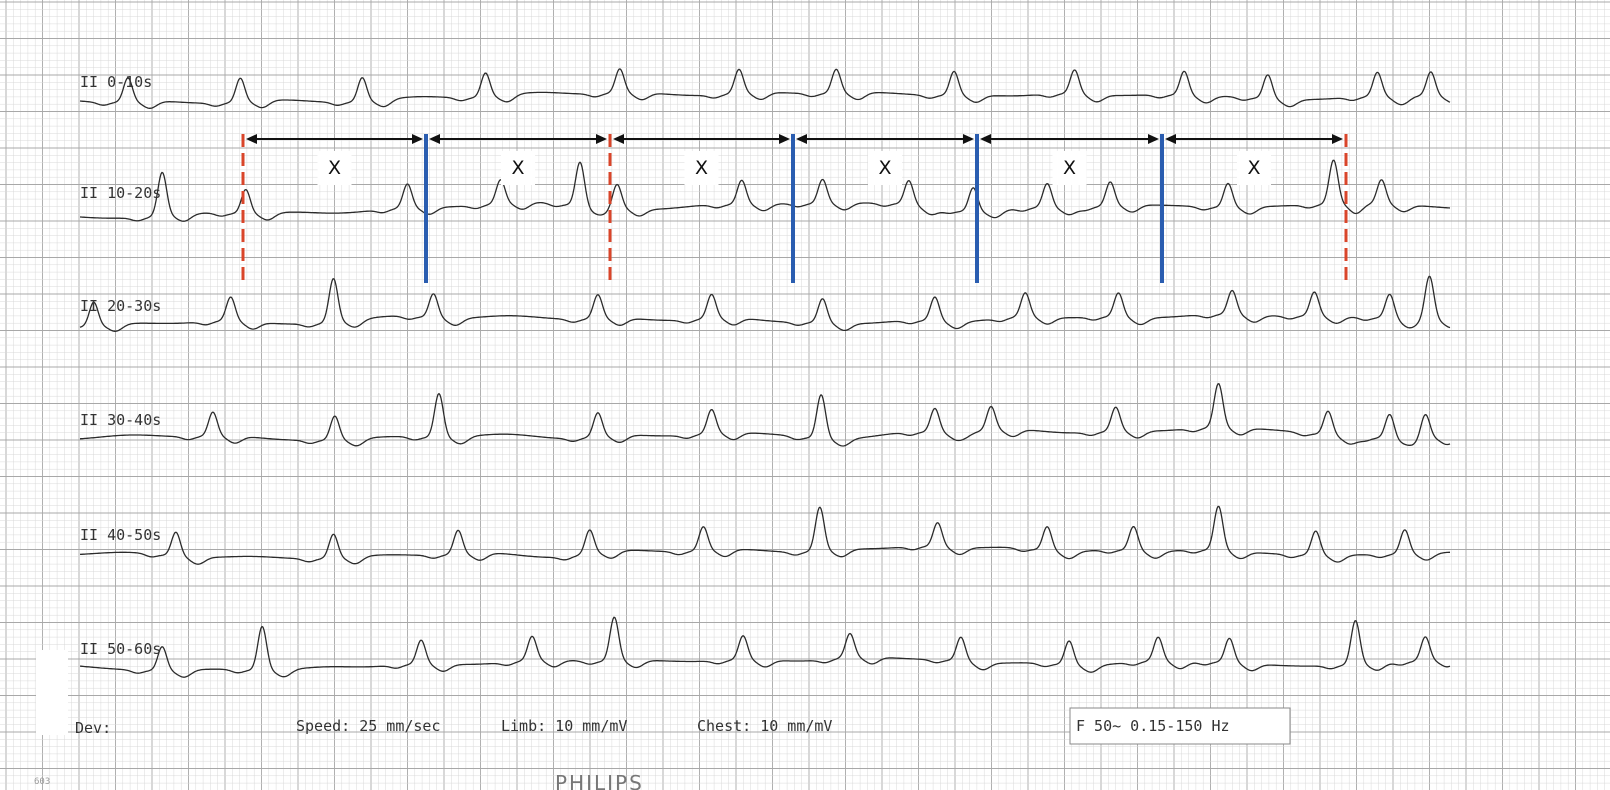 This screenshot has width=1610, height=790. I want to click on footer-filter: F 50~ 0.15-150 Hz, so click(1153, 726).